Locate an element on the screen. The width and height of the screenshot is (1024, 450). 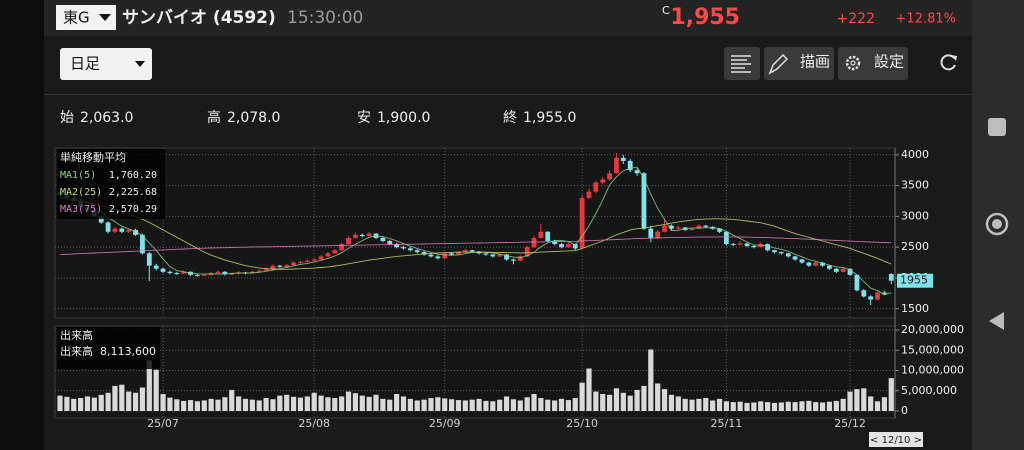
y-tick-label: 3000 is located at coordinates (915, 215).